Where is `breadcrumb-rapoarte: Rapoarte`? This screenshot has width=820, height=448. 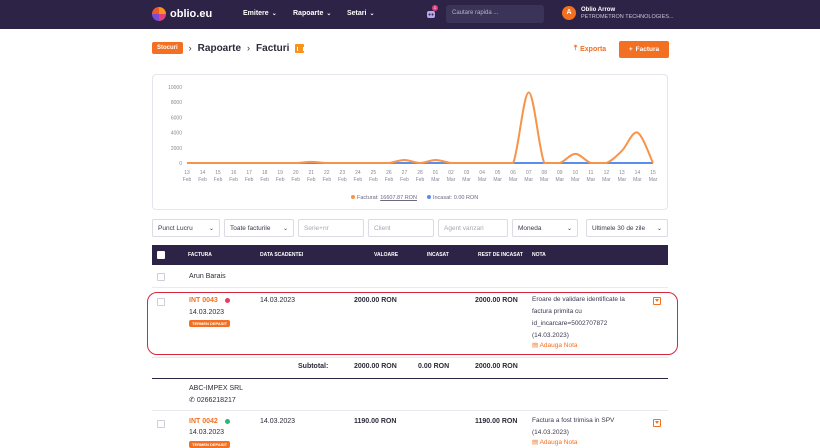
breadcrumb-rapoarte: Rapoarte is located at coordinates (219, 48).